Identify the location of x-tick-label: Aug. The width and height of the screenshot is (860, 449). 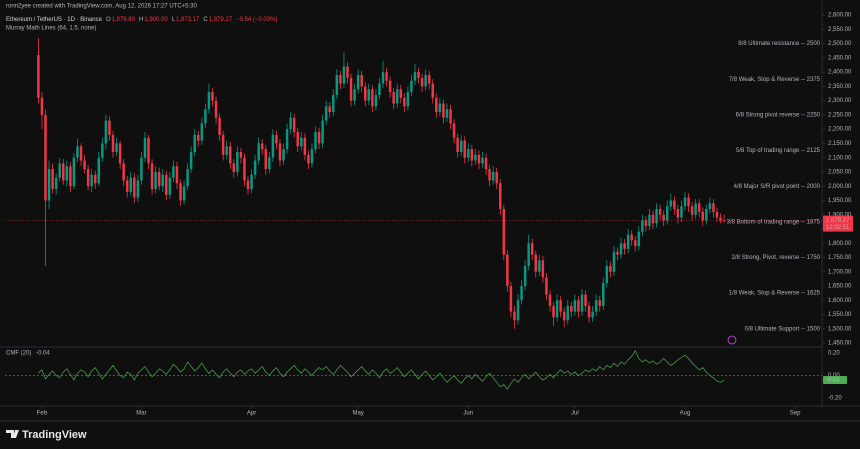
(685, 414).